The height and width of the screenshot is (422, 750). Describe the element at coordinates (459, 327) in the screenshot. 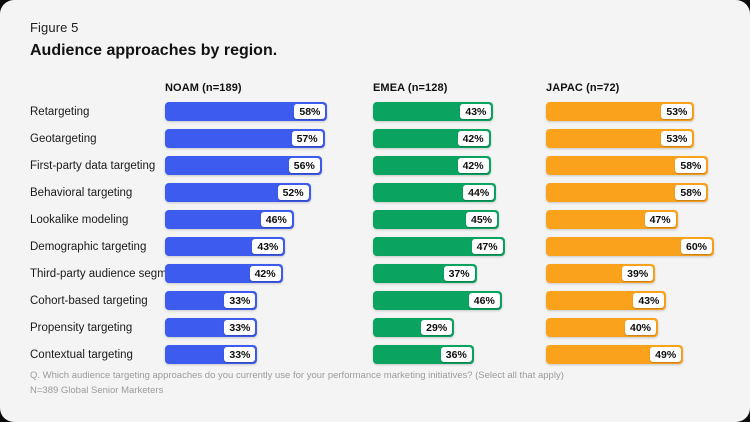

I see `bar-track: 29%` at that location.